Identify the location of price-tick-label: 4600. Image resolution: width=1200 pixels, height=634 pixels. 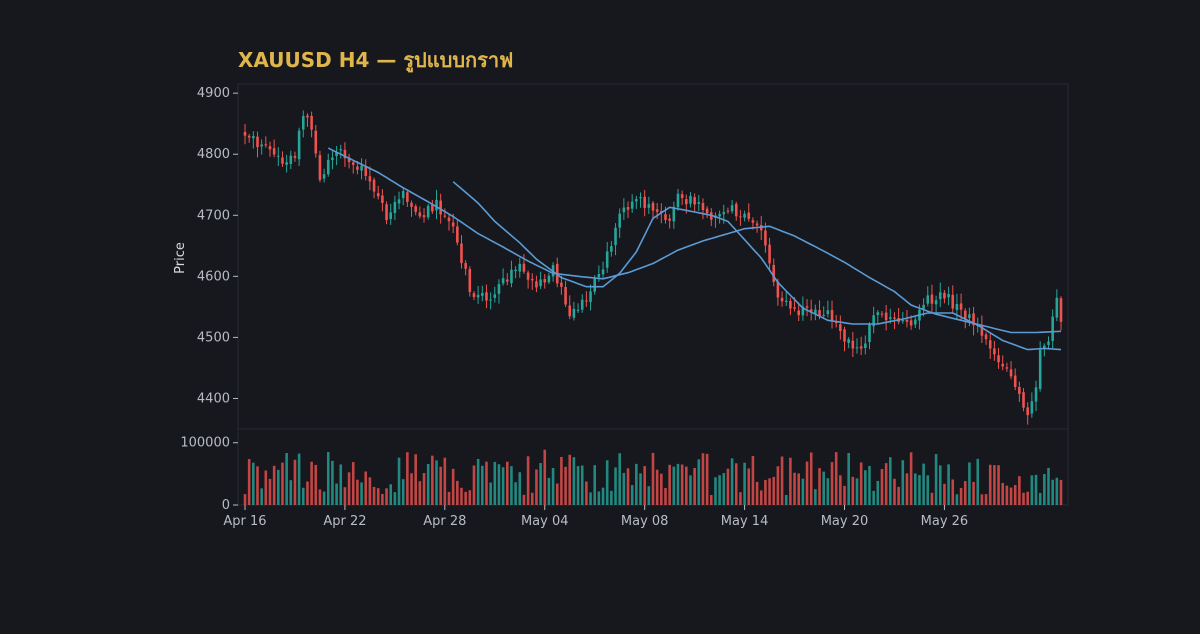
(213, 276).